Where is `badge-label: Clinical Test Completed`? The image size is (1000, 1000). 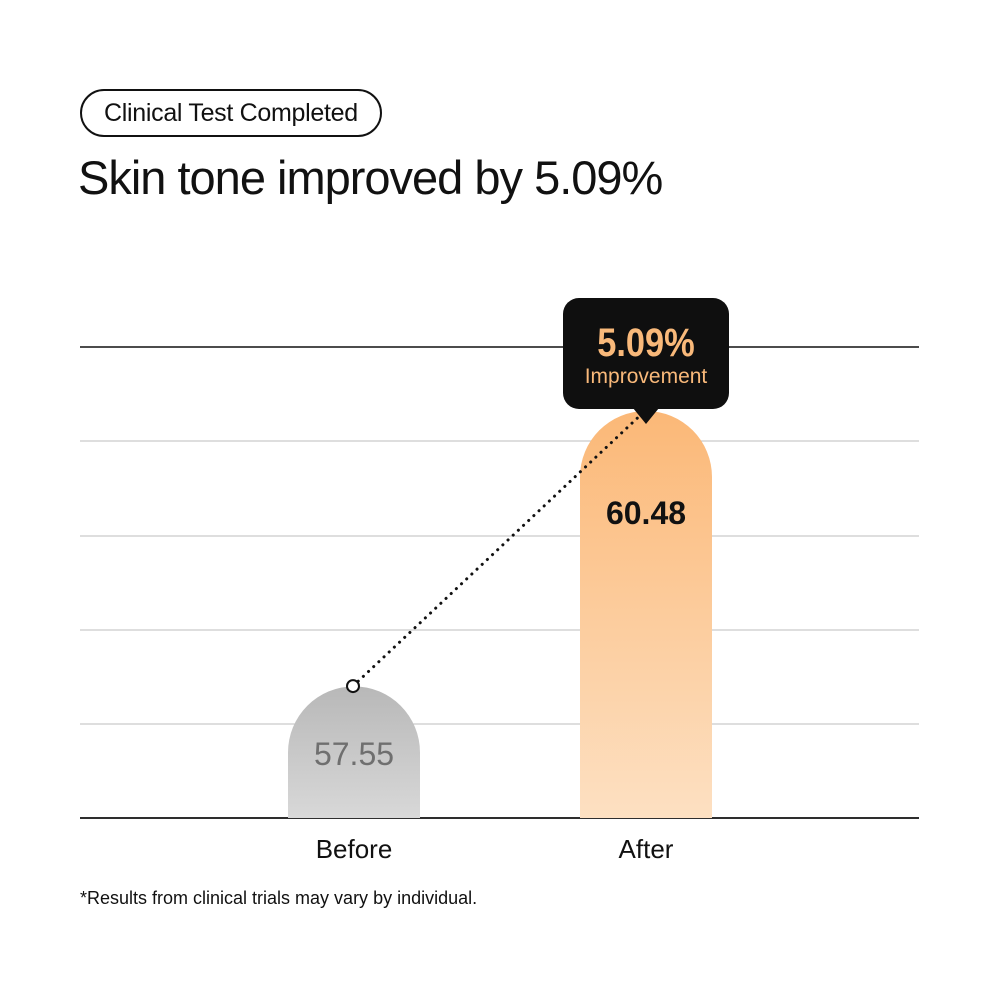 badge-label: Clinical Test Completed is located at coordinates (231, 112).